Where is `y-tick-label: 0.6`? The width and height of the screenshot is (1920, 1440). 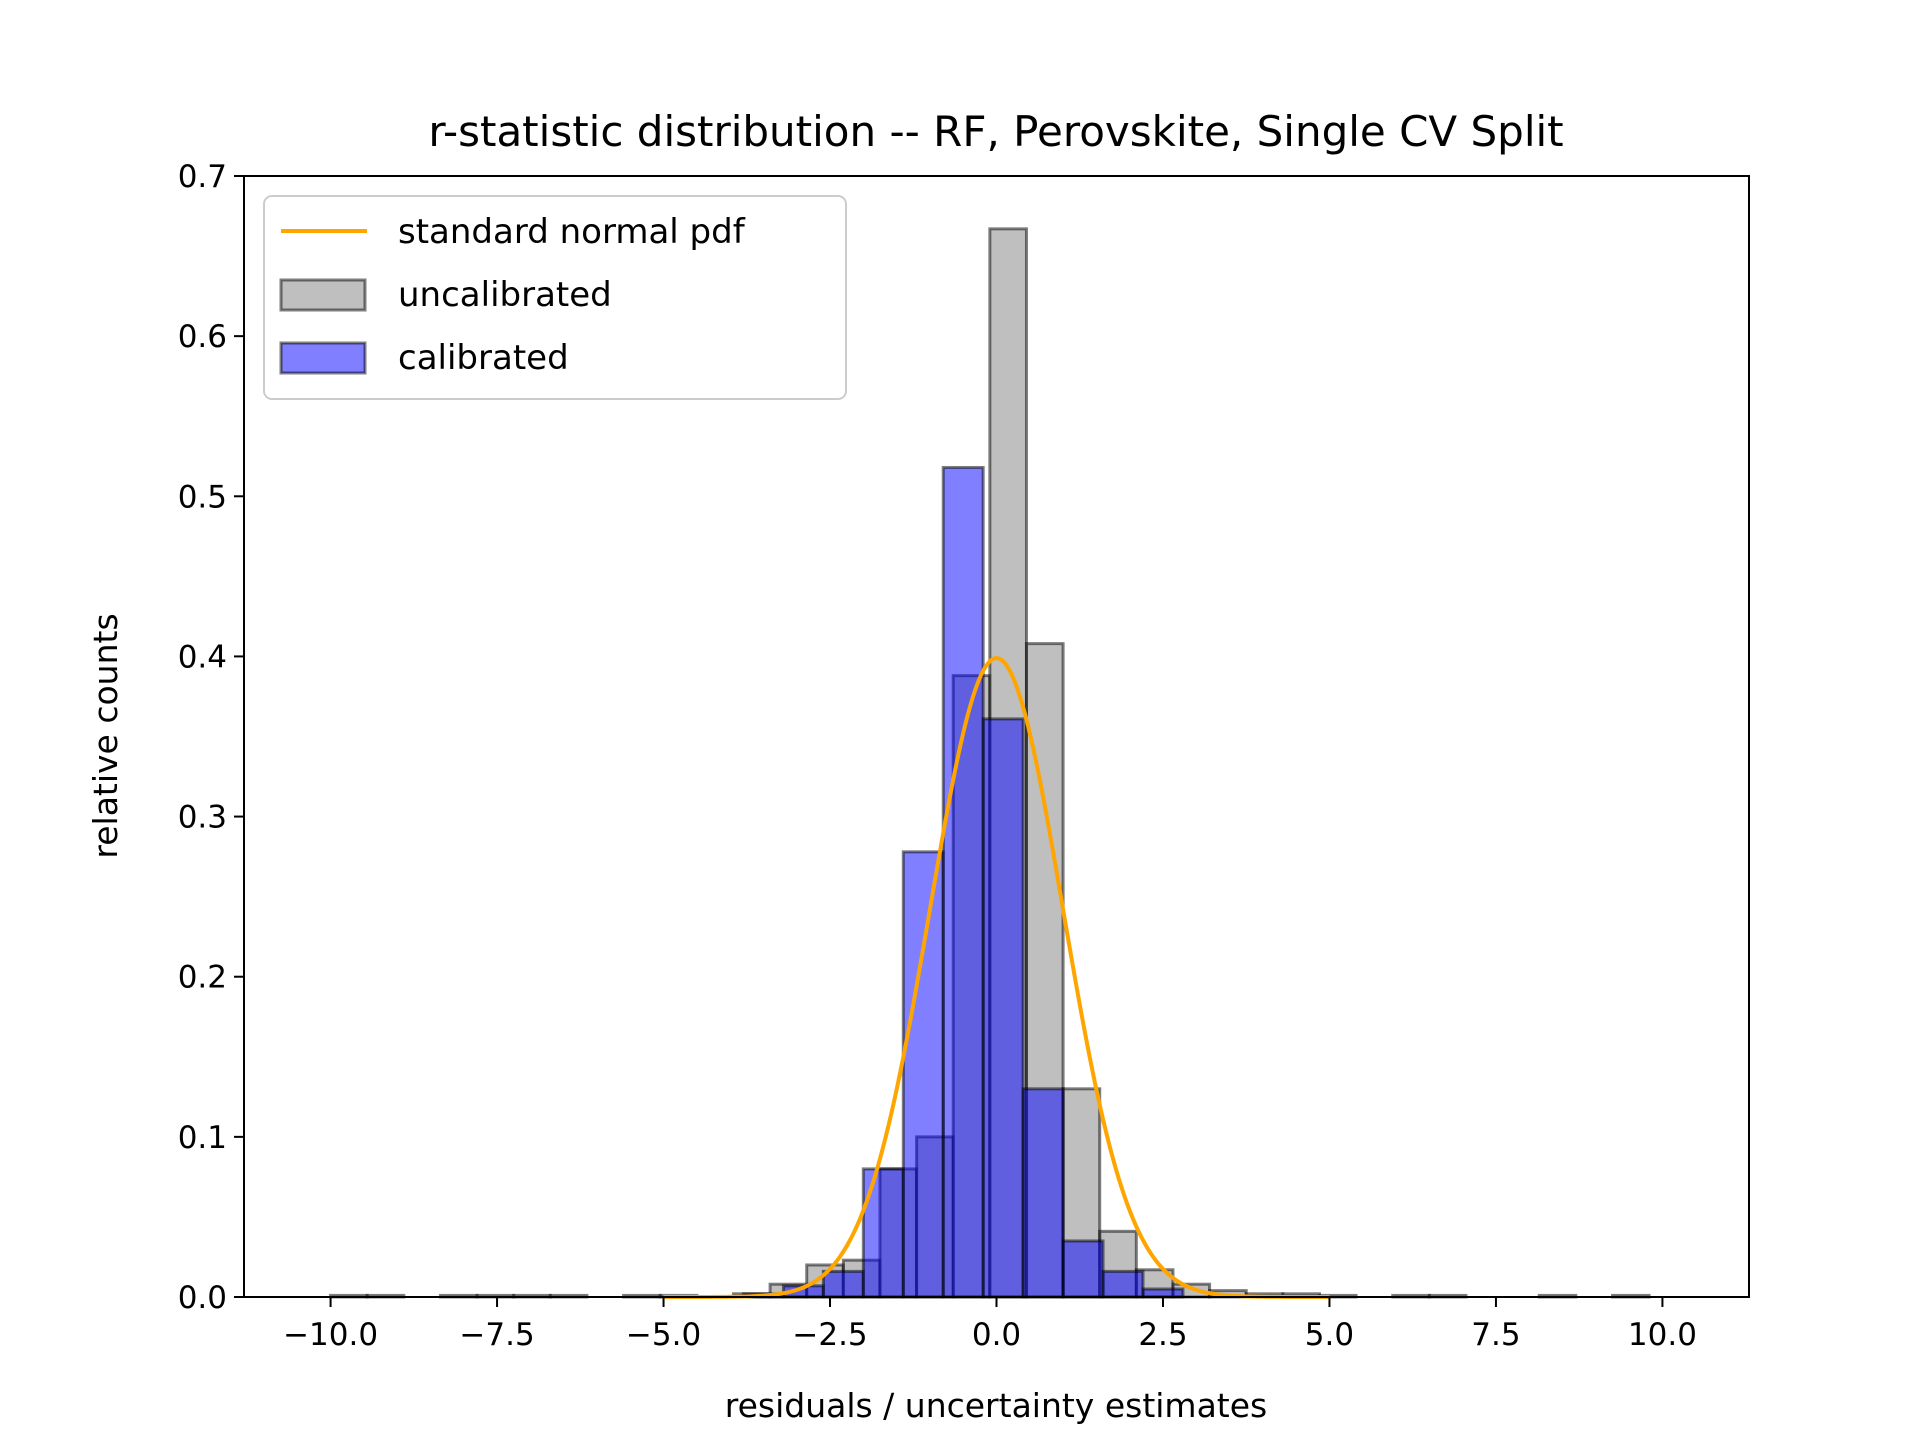
y-tick-label: 0.6 is located at coordinates (202, 337).